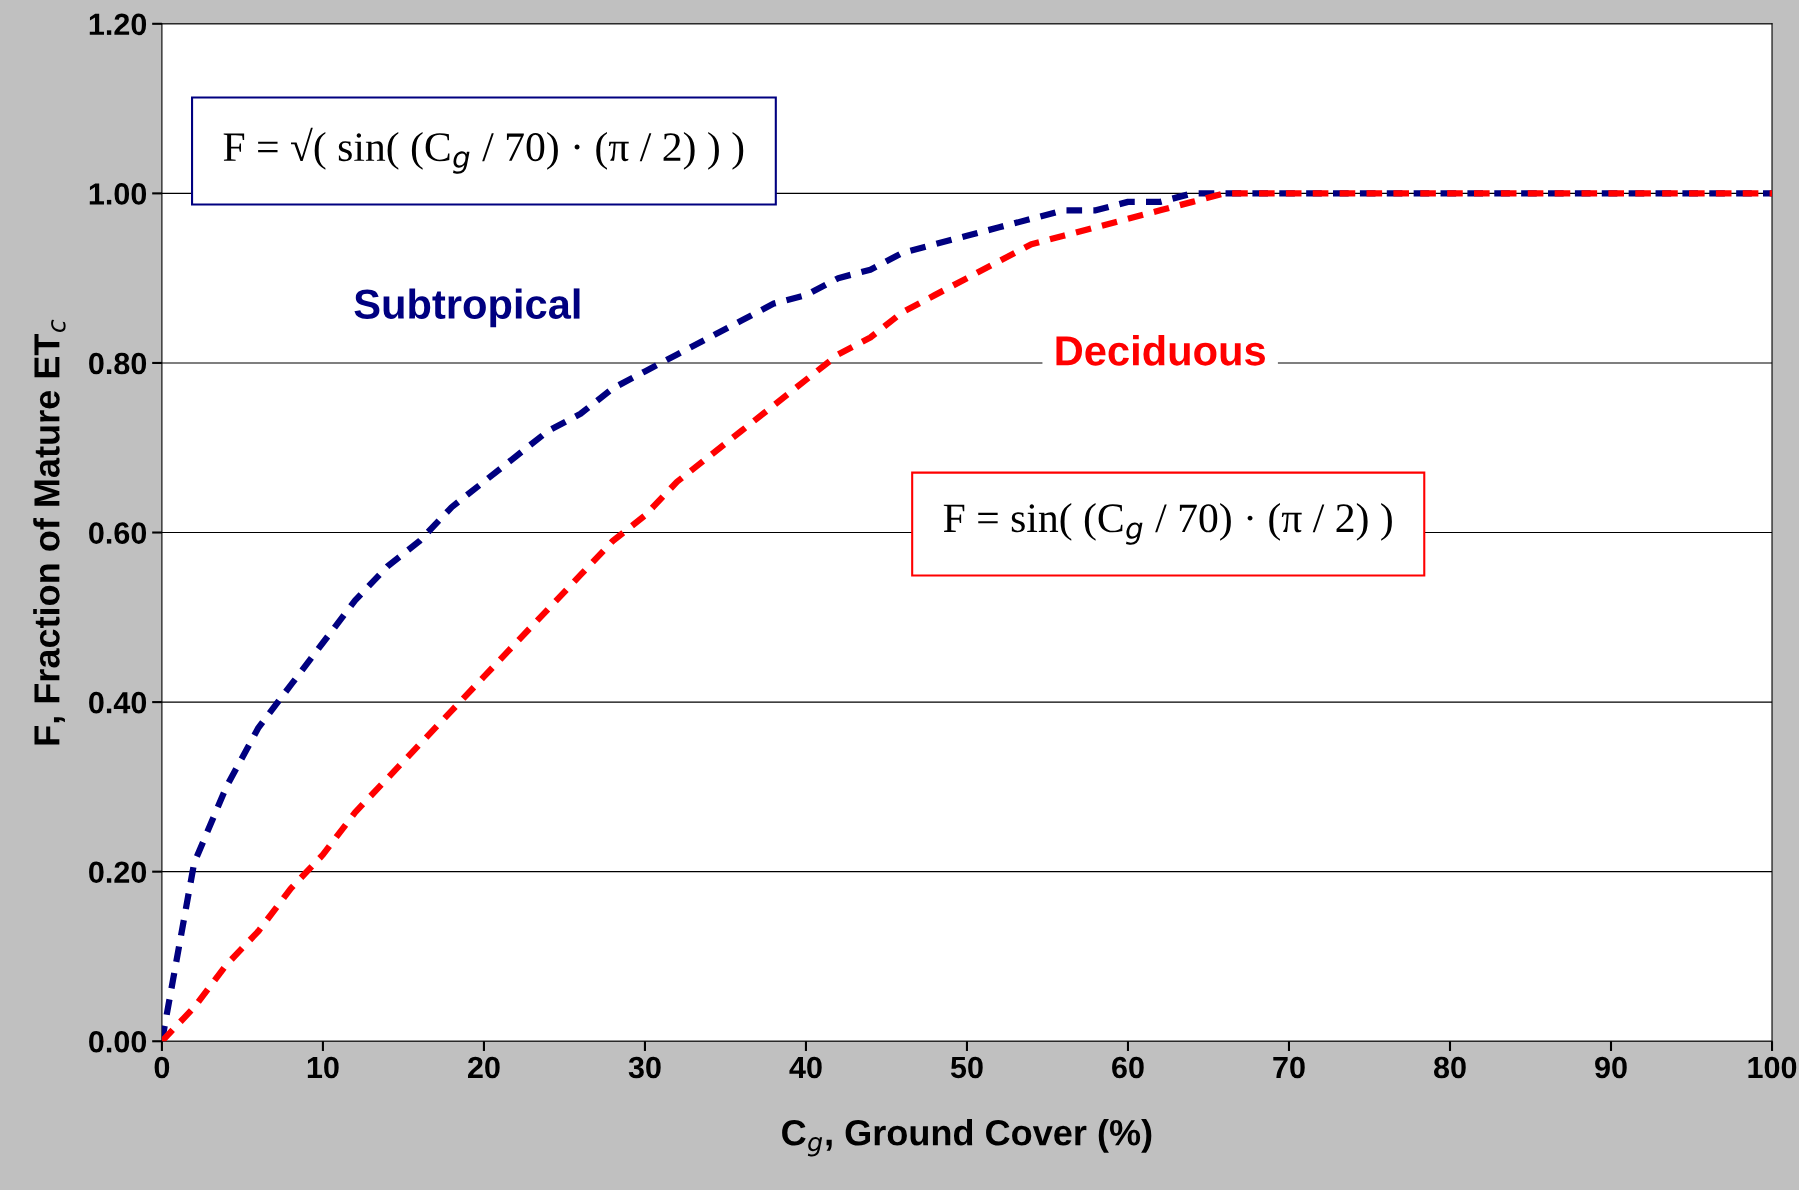 Image resolution: width=1799 pixels, height=1190 pixels. I want to click on x-tick-label: 80, so click(1449, 1067).